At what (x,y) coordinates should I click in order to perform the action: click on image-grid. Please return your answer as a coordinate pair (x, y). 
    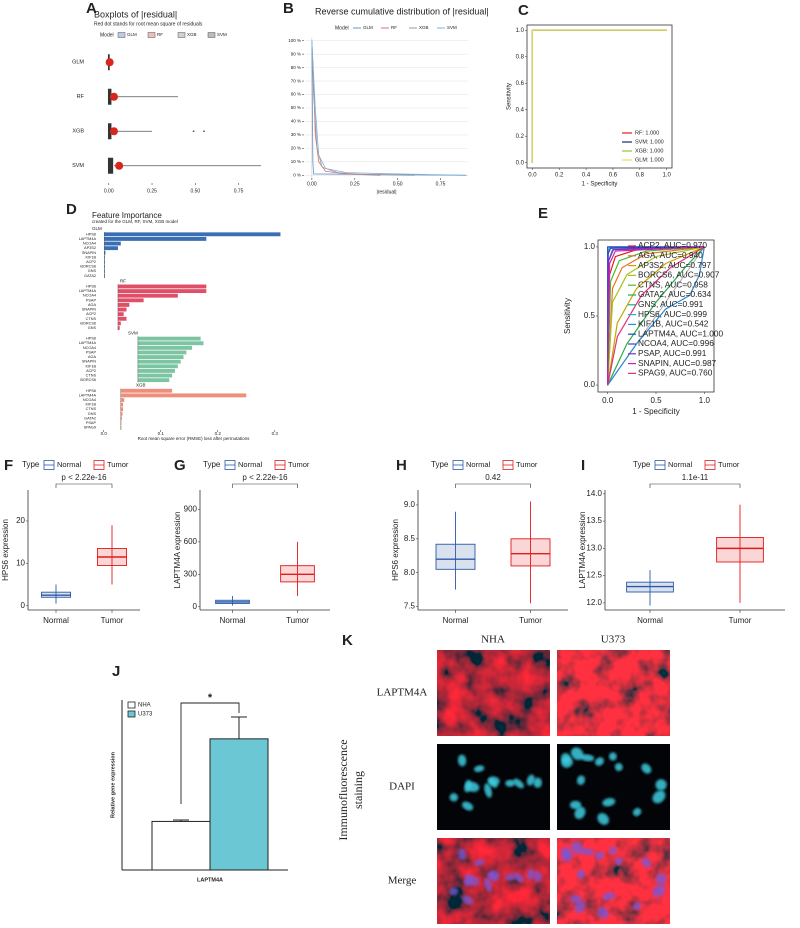
    Looking at the image, I should click on (553, 787).